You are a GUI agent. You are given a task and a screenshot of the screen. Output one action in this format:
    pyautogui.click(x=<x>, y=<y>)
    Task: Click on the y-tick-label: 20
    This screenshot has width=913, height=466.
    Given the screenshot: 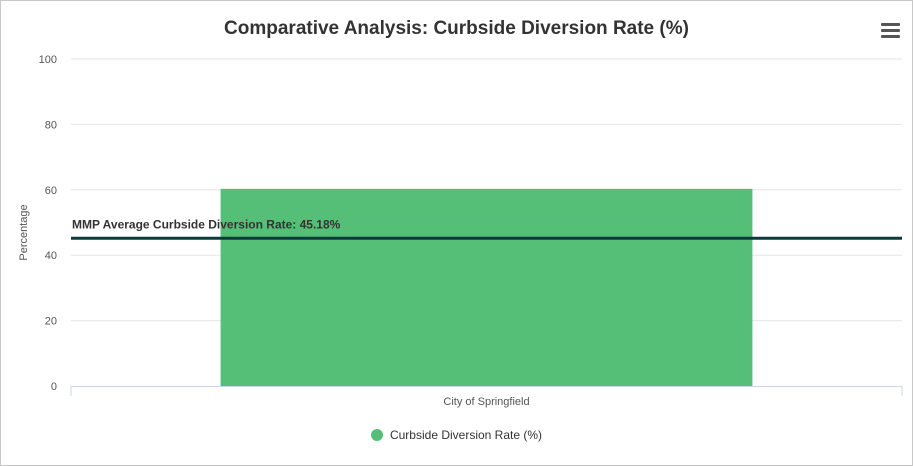 What is the action you would take?
    pyautogui.click(x=51, y=322)
    